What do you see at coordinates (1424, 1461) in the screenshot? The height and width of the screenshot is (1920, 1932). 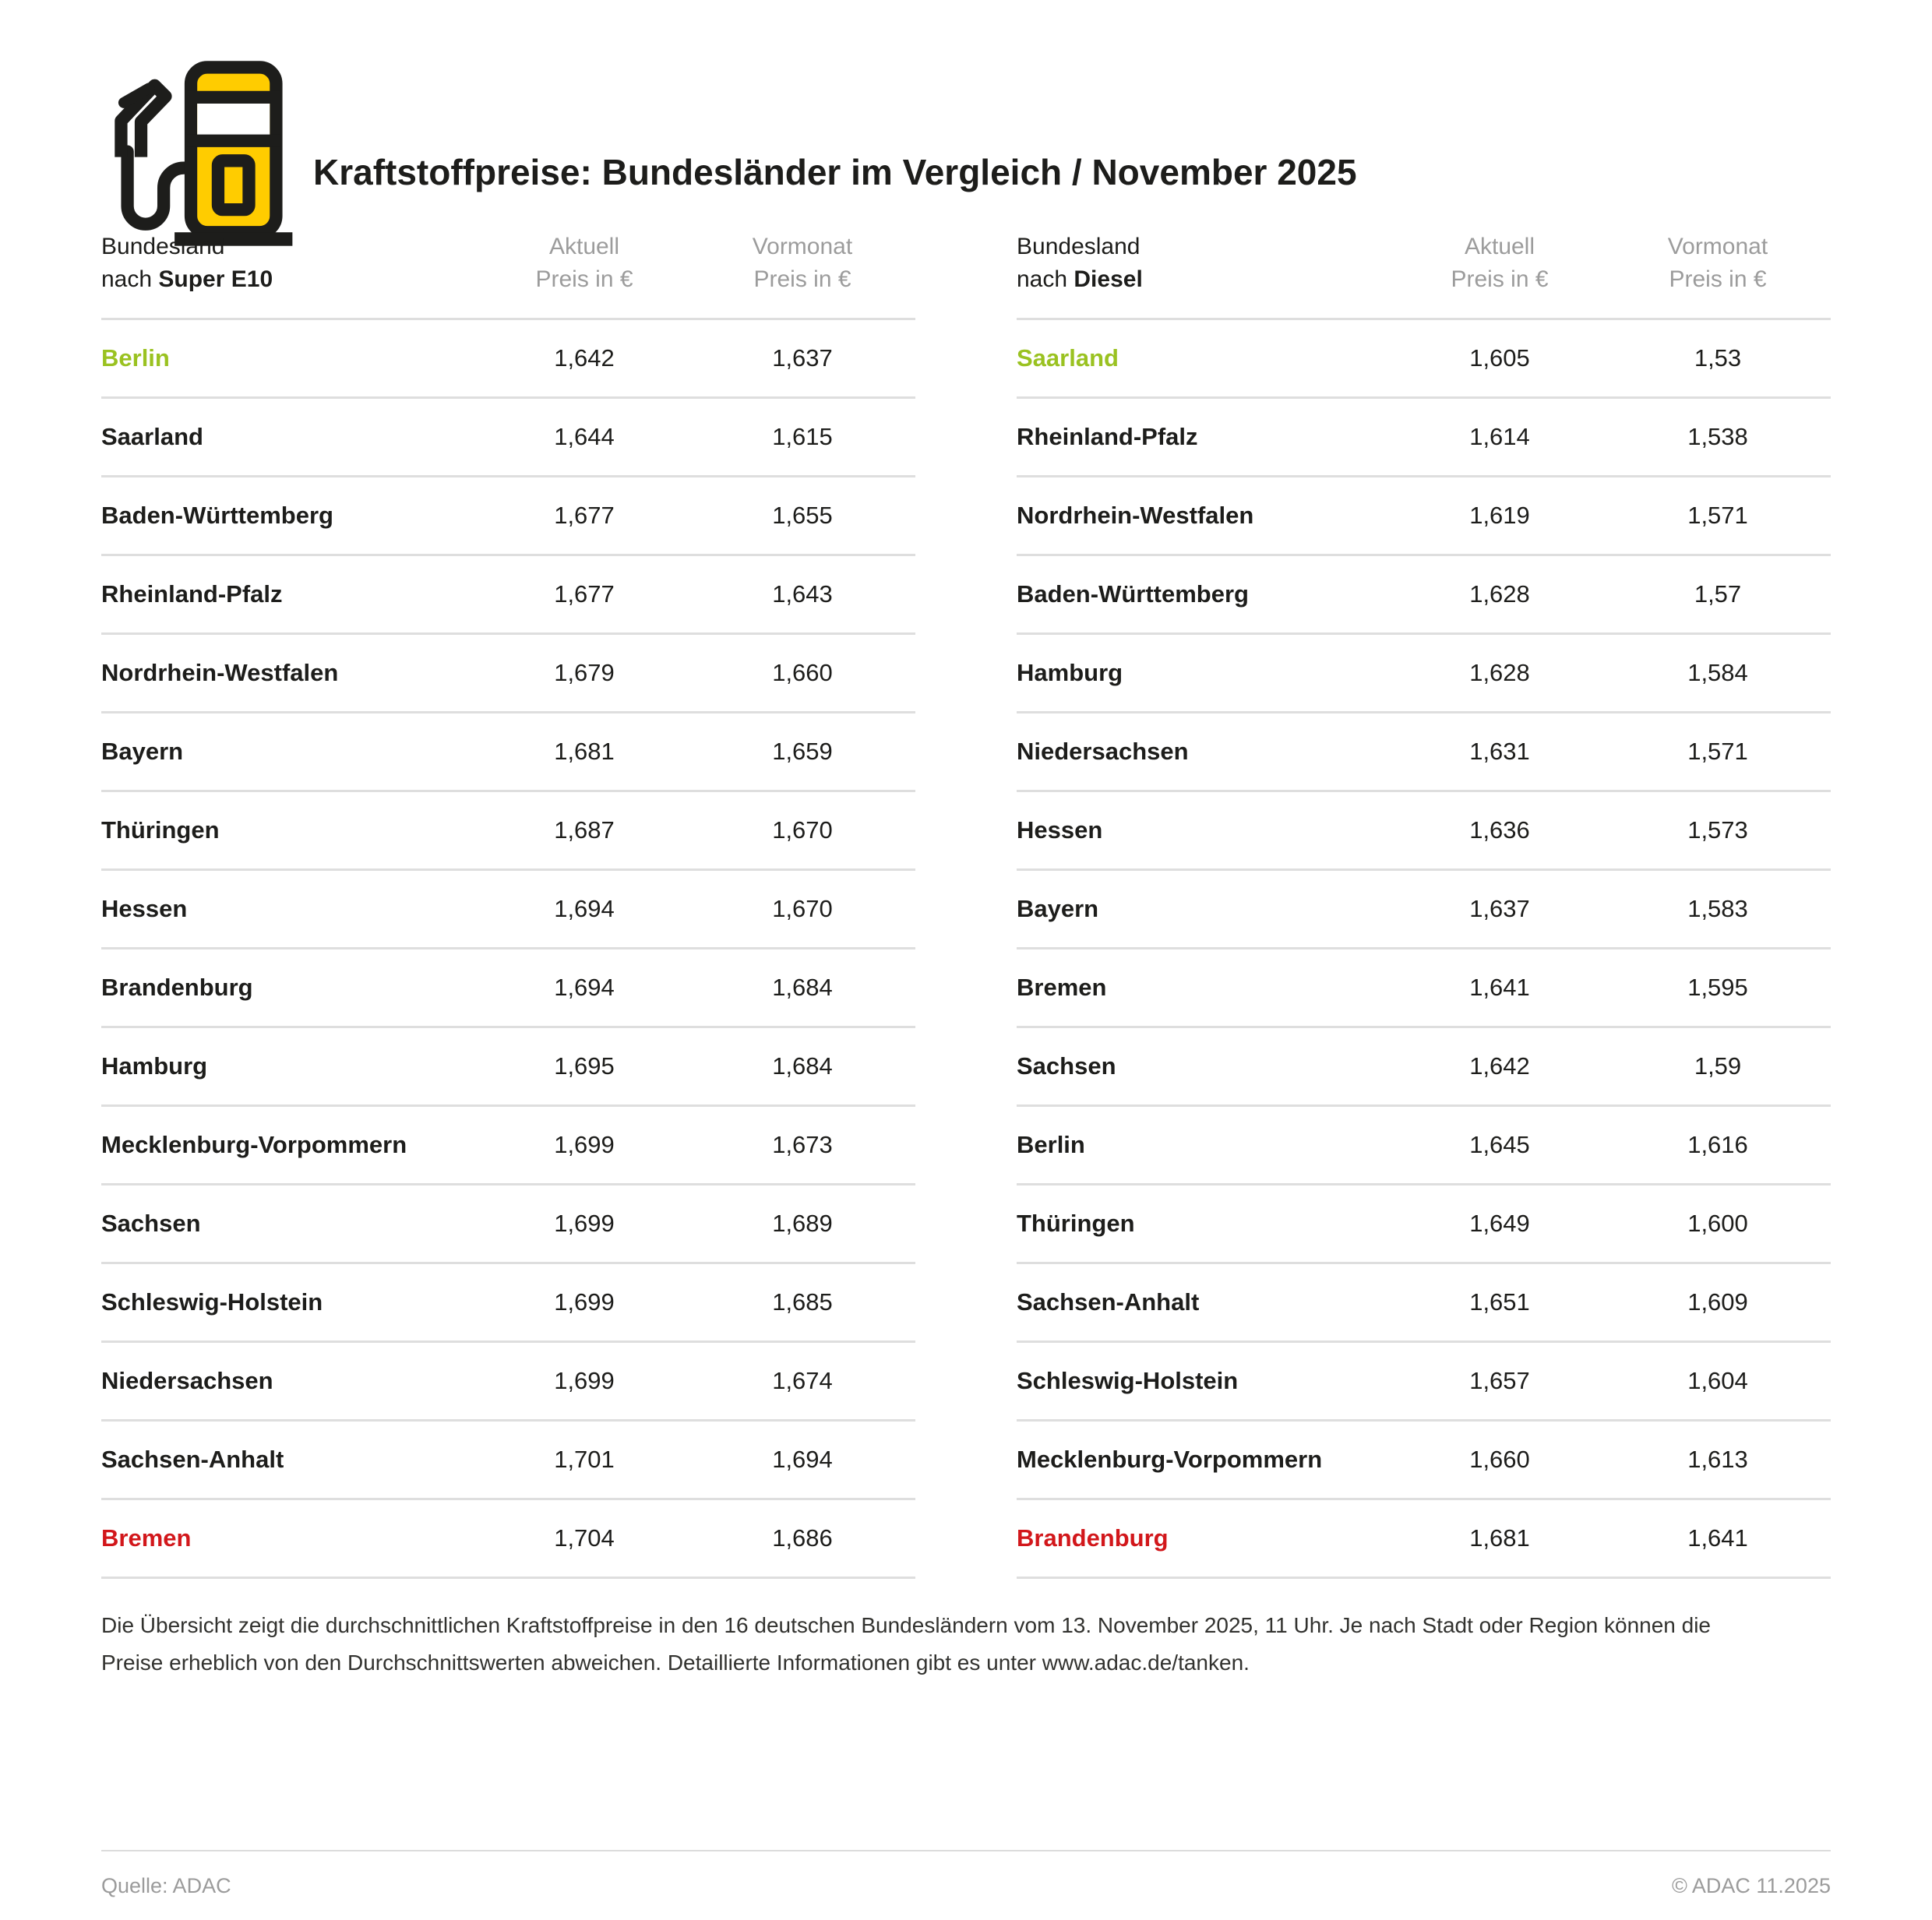 I see `table-row: Mecklenburg-Vorpommern 1,660 1,613` at bounding box center [1424, 1461].